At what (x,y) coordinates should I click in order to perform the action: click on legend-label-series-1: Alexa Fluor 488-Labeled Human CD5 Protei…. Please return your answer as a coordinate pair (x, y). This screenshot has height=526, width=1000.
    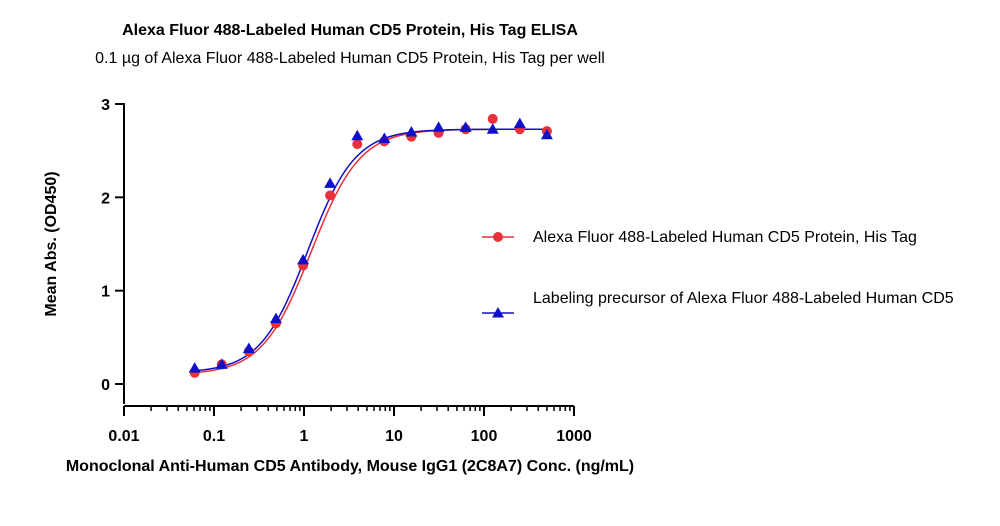
    Looking at the image, I should click on (725, 237).